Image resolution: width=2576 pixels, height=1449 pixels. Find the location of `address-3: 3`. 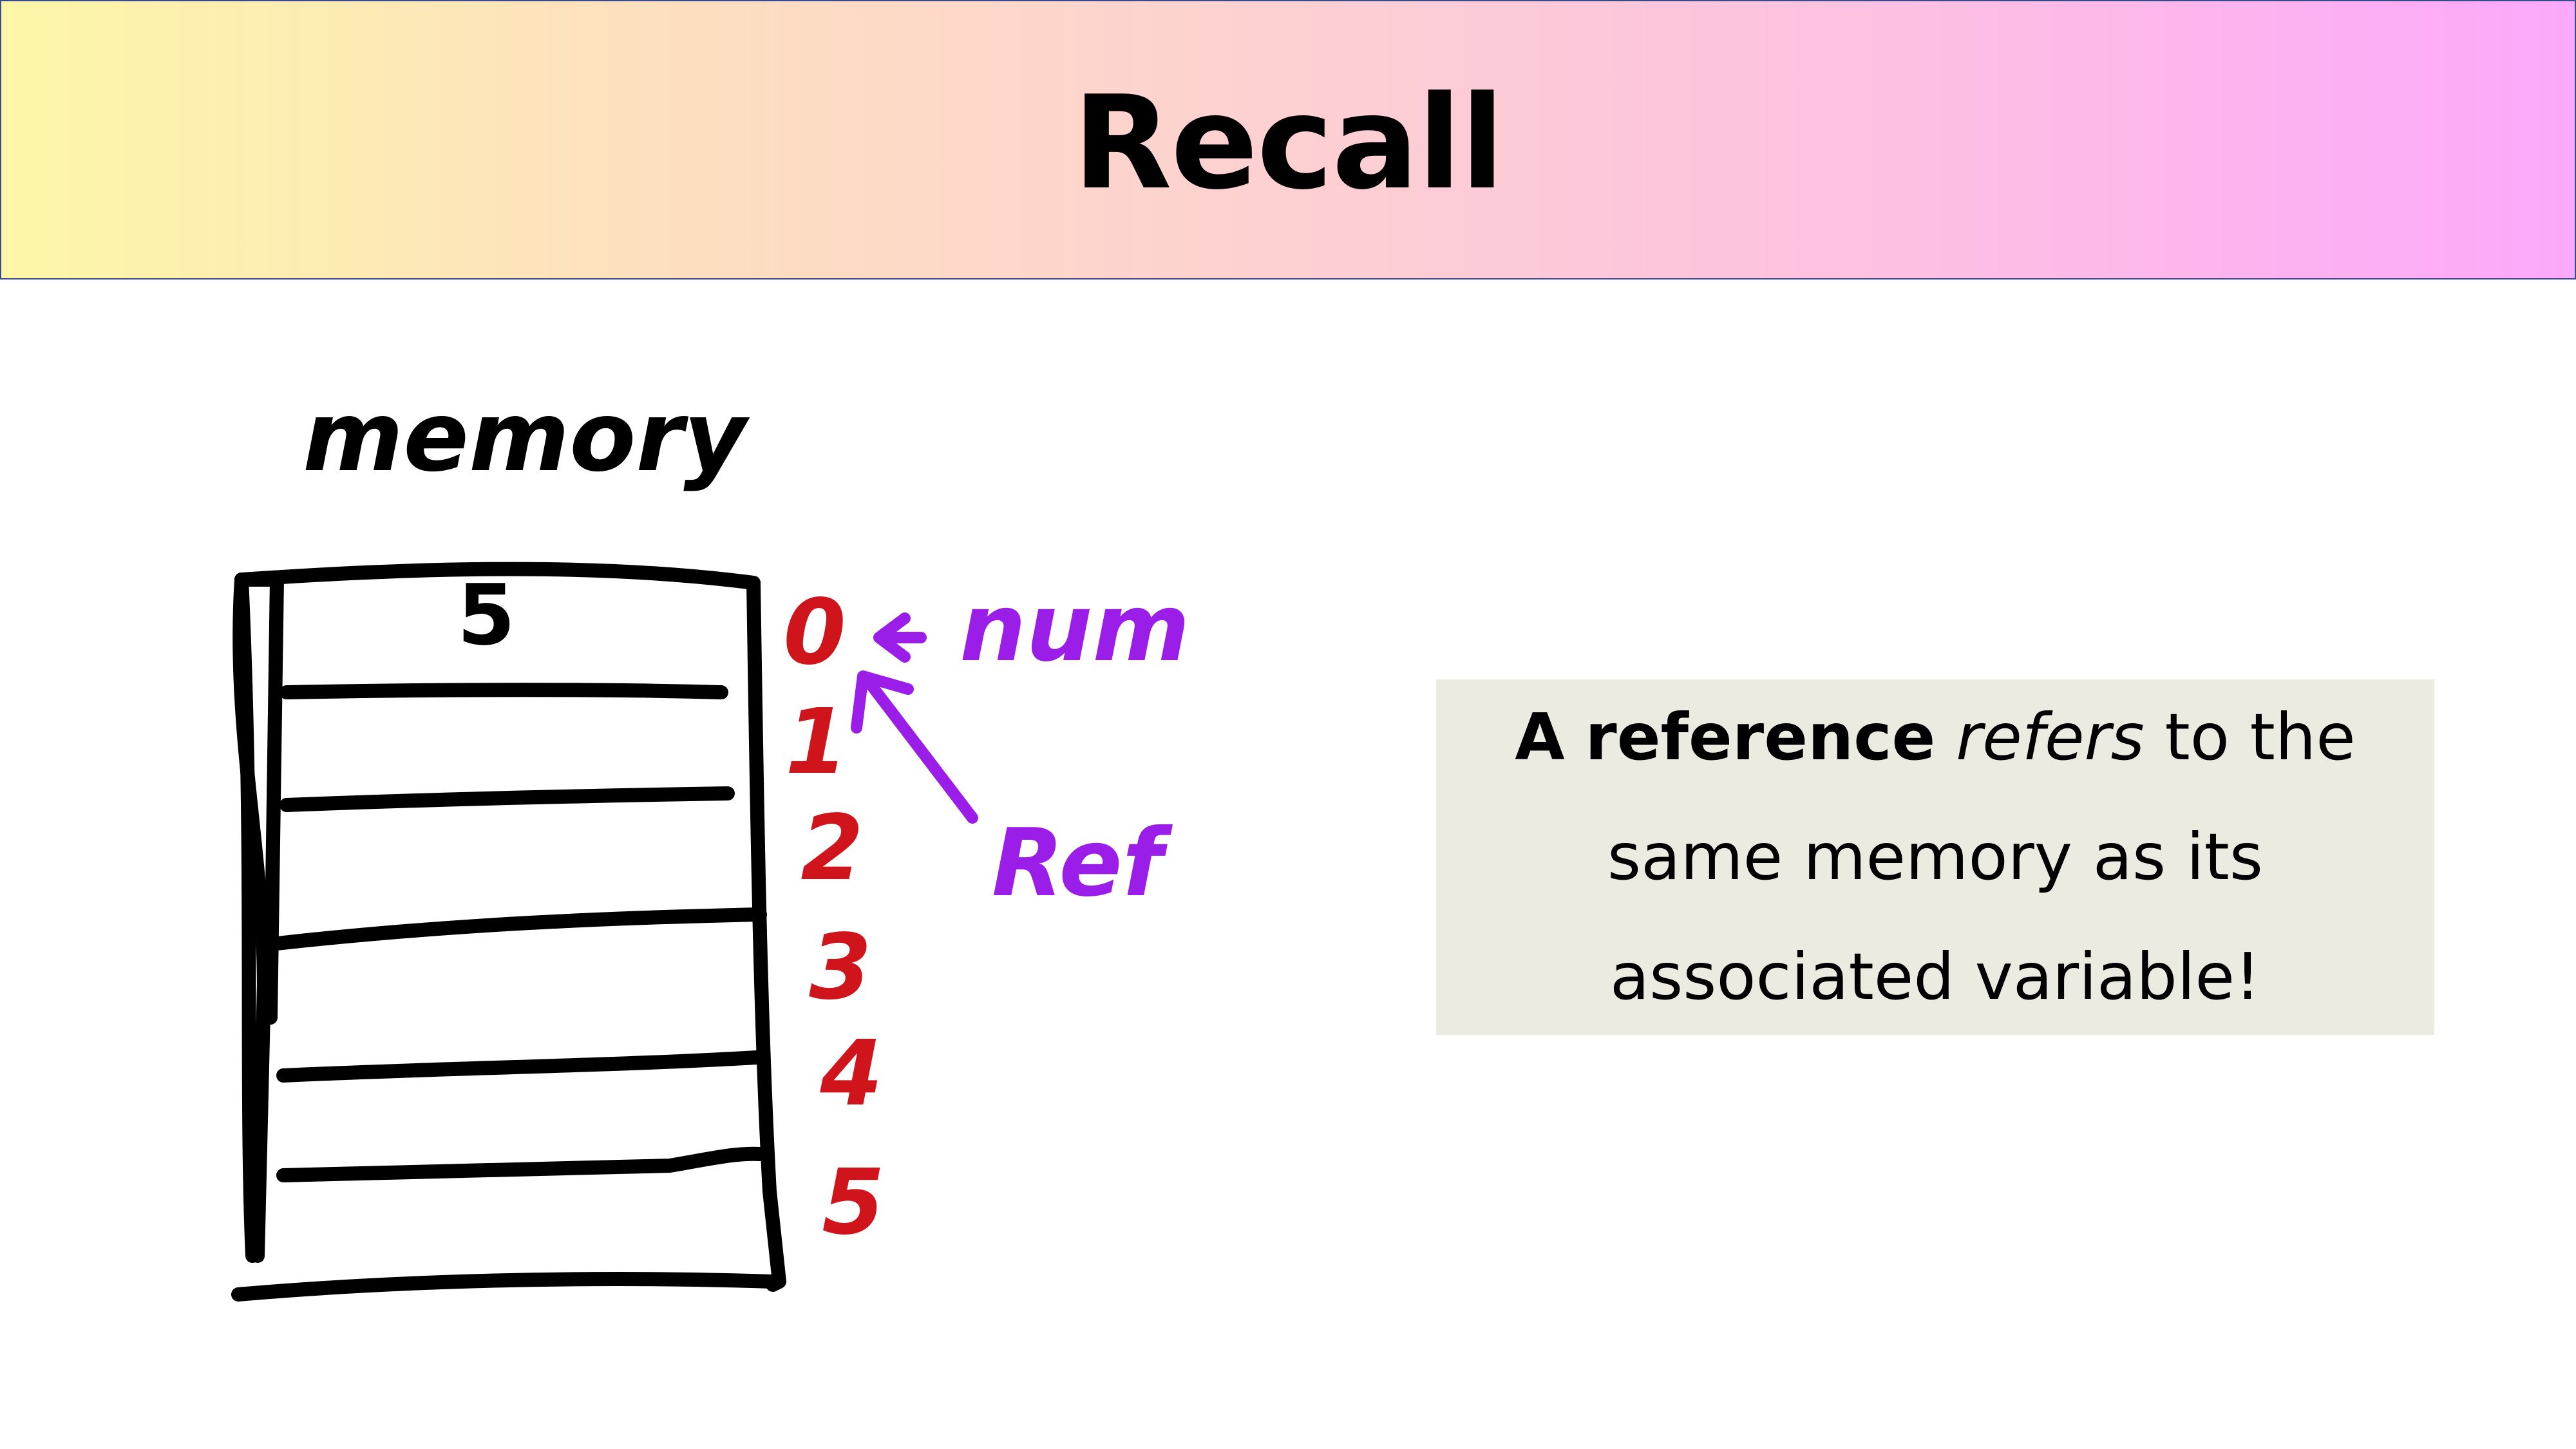

address-3: 3 is located at coordinates (840, 968).